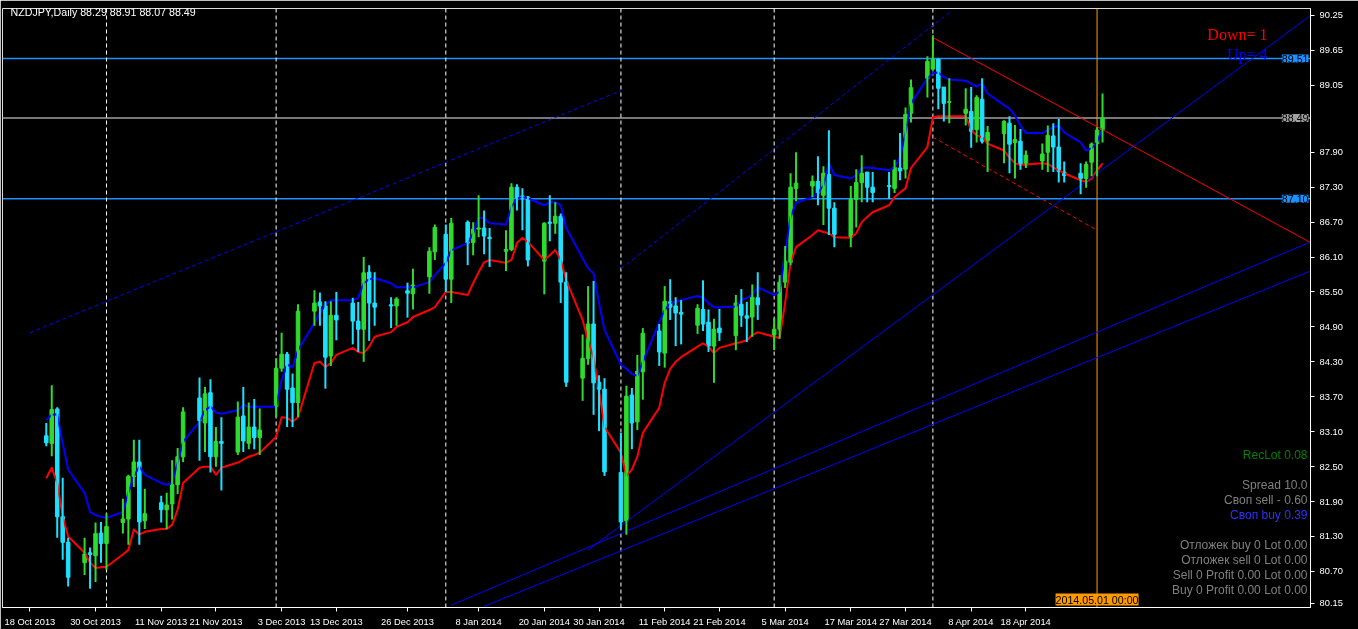 The image size is (1358, 629). What do you see at coordinates (1244, 559) in the screenshot?
I see `annotation: Отложек sell 0 Lot 0.00` at bounding box center [1244, 559].